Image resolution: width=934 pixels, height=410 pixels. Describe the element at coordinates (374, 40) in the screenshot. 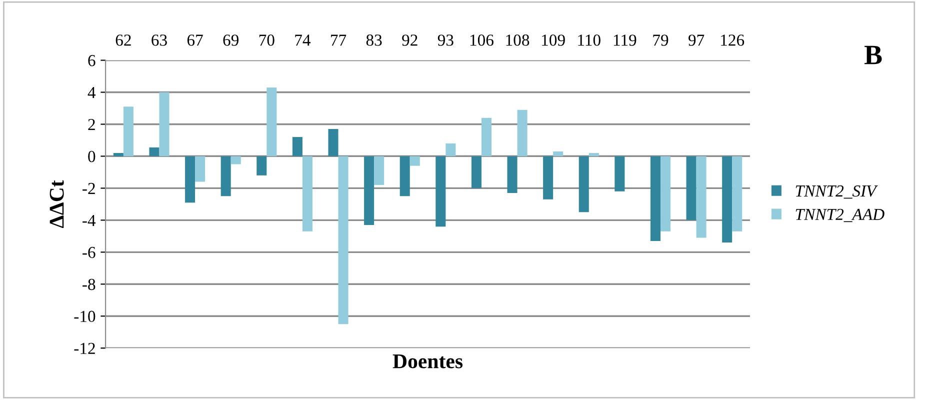

I see `x-tick-label: 83` at that location.